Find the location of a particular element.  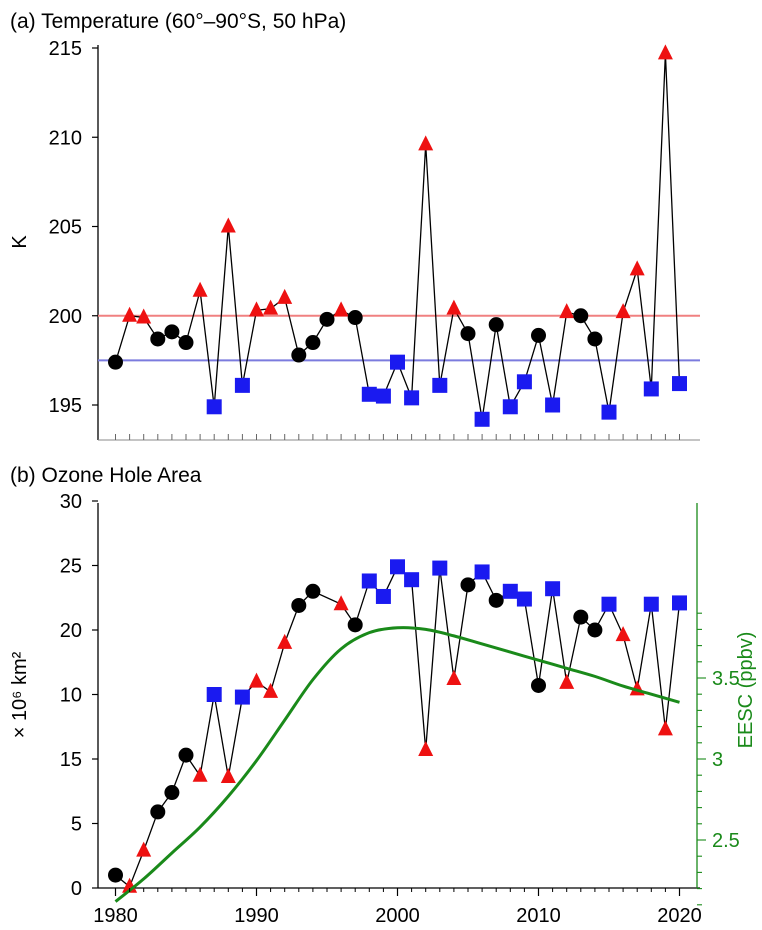

x-tick-2020: 2020 is located at coordinates (679, 916).